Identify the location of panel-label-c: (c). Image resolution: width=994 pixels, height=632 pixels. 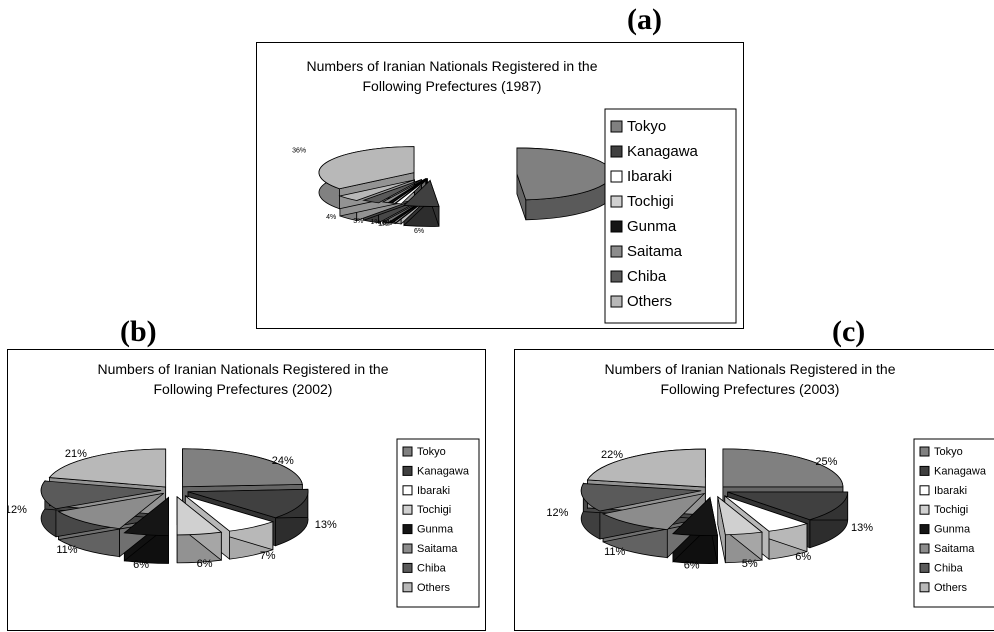
(849, 331).